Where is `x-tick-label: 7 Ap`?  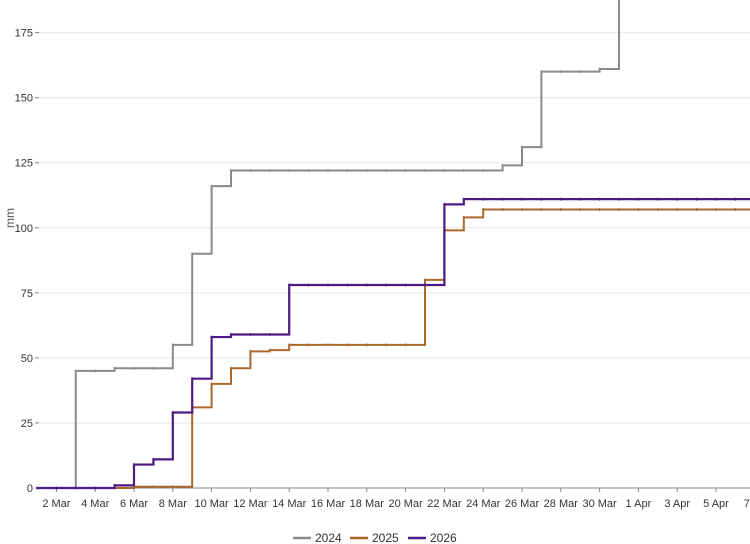 x-tick-label: 7 Ap is located at coordinates (747, 504).